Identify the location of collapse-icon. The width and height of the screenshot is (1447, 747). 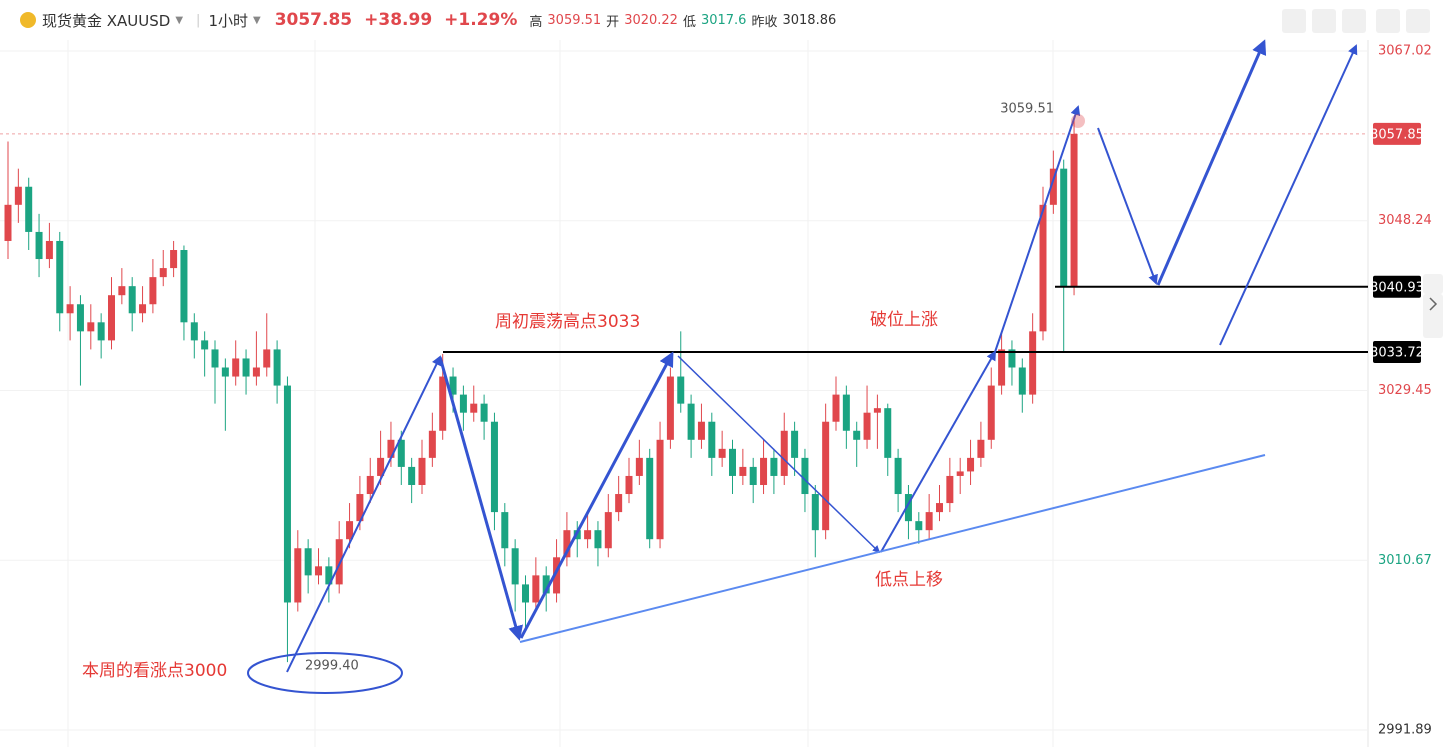
(1433, 304).